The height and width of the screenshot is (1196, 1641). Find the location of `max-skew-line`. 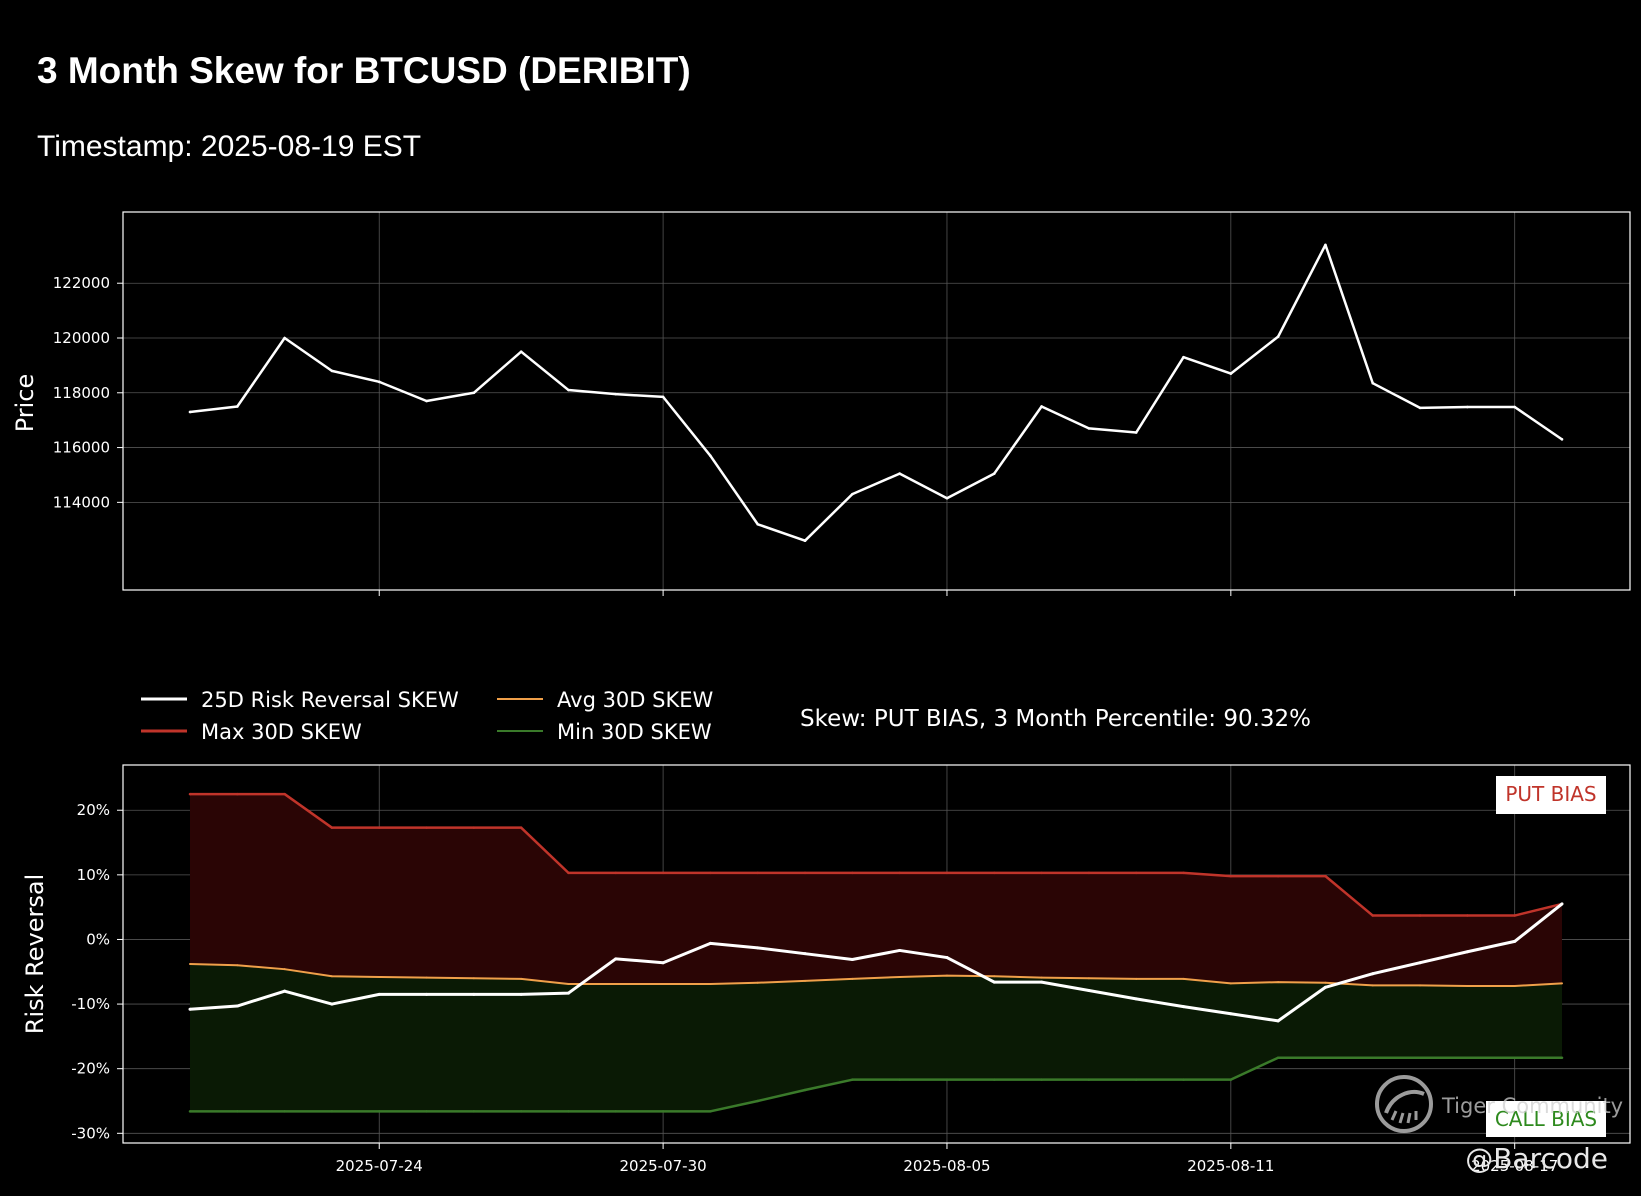

max-skew-line is located at coordinates (876, 854).